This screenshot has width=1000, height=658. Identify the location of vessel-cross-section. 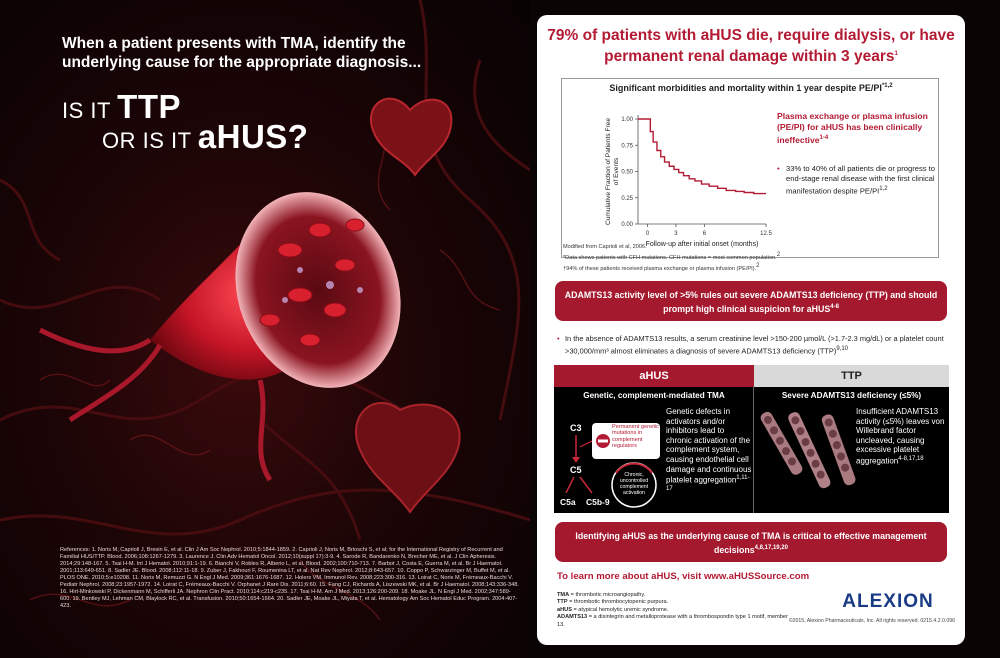
(318, 290).